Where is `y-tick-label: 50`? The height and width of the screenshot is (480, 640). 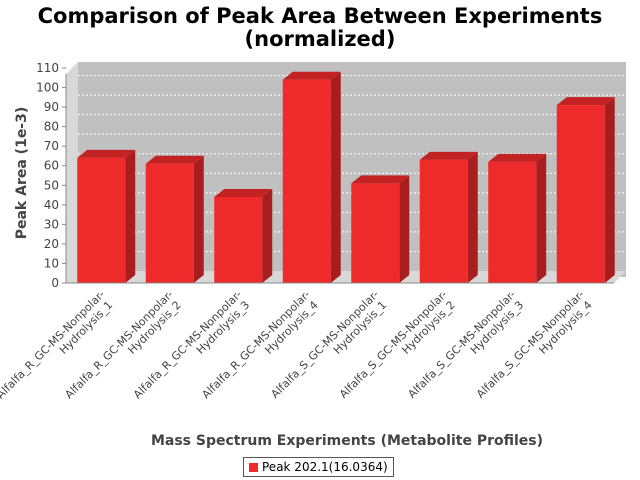 y-tick-label: 50 is located at coordinates (51, 185).